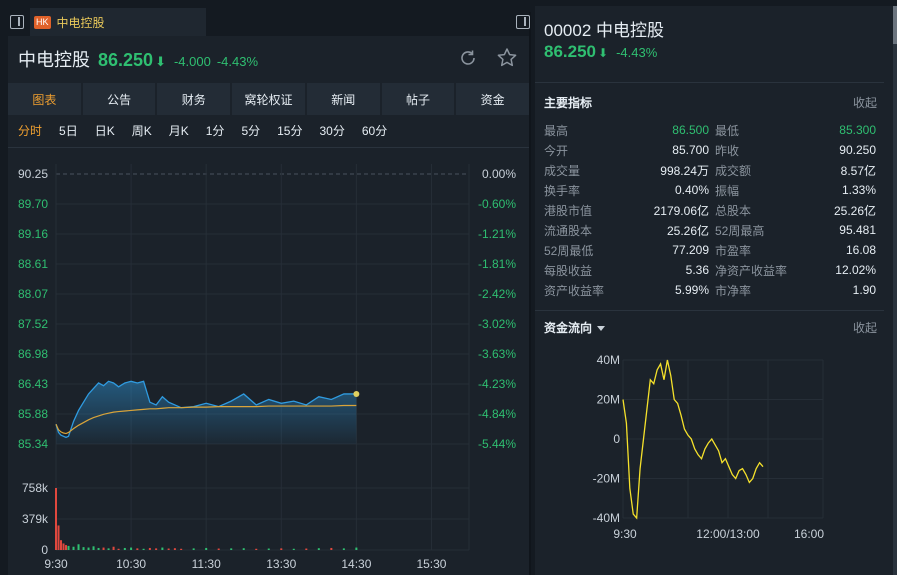 The image size is (897, 575). Describe the element at coordinates (687, 230) in the screenshot. I see `stat-value: 25.26亿` at that location.